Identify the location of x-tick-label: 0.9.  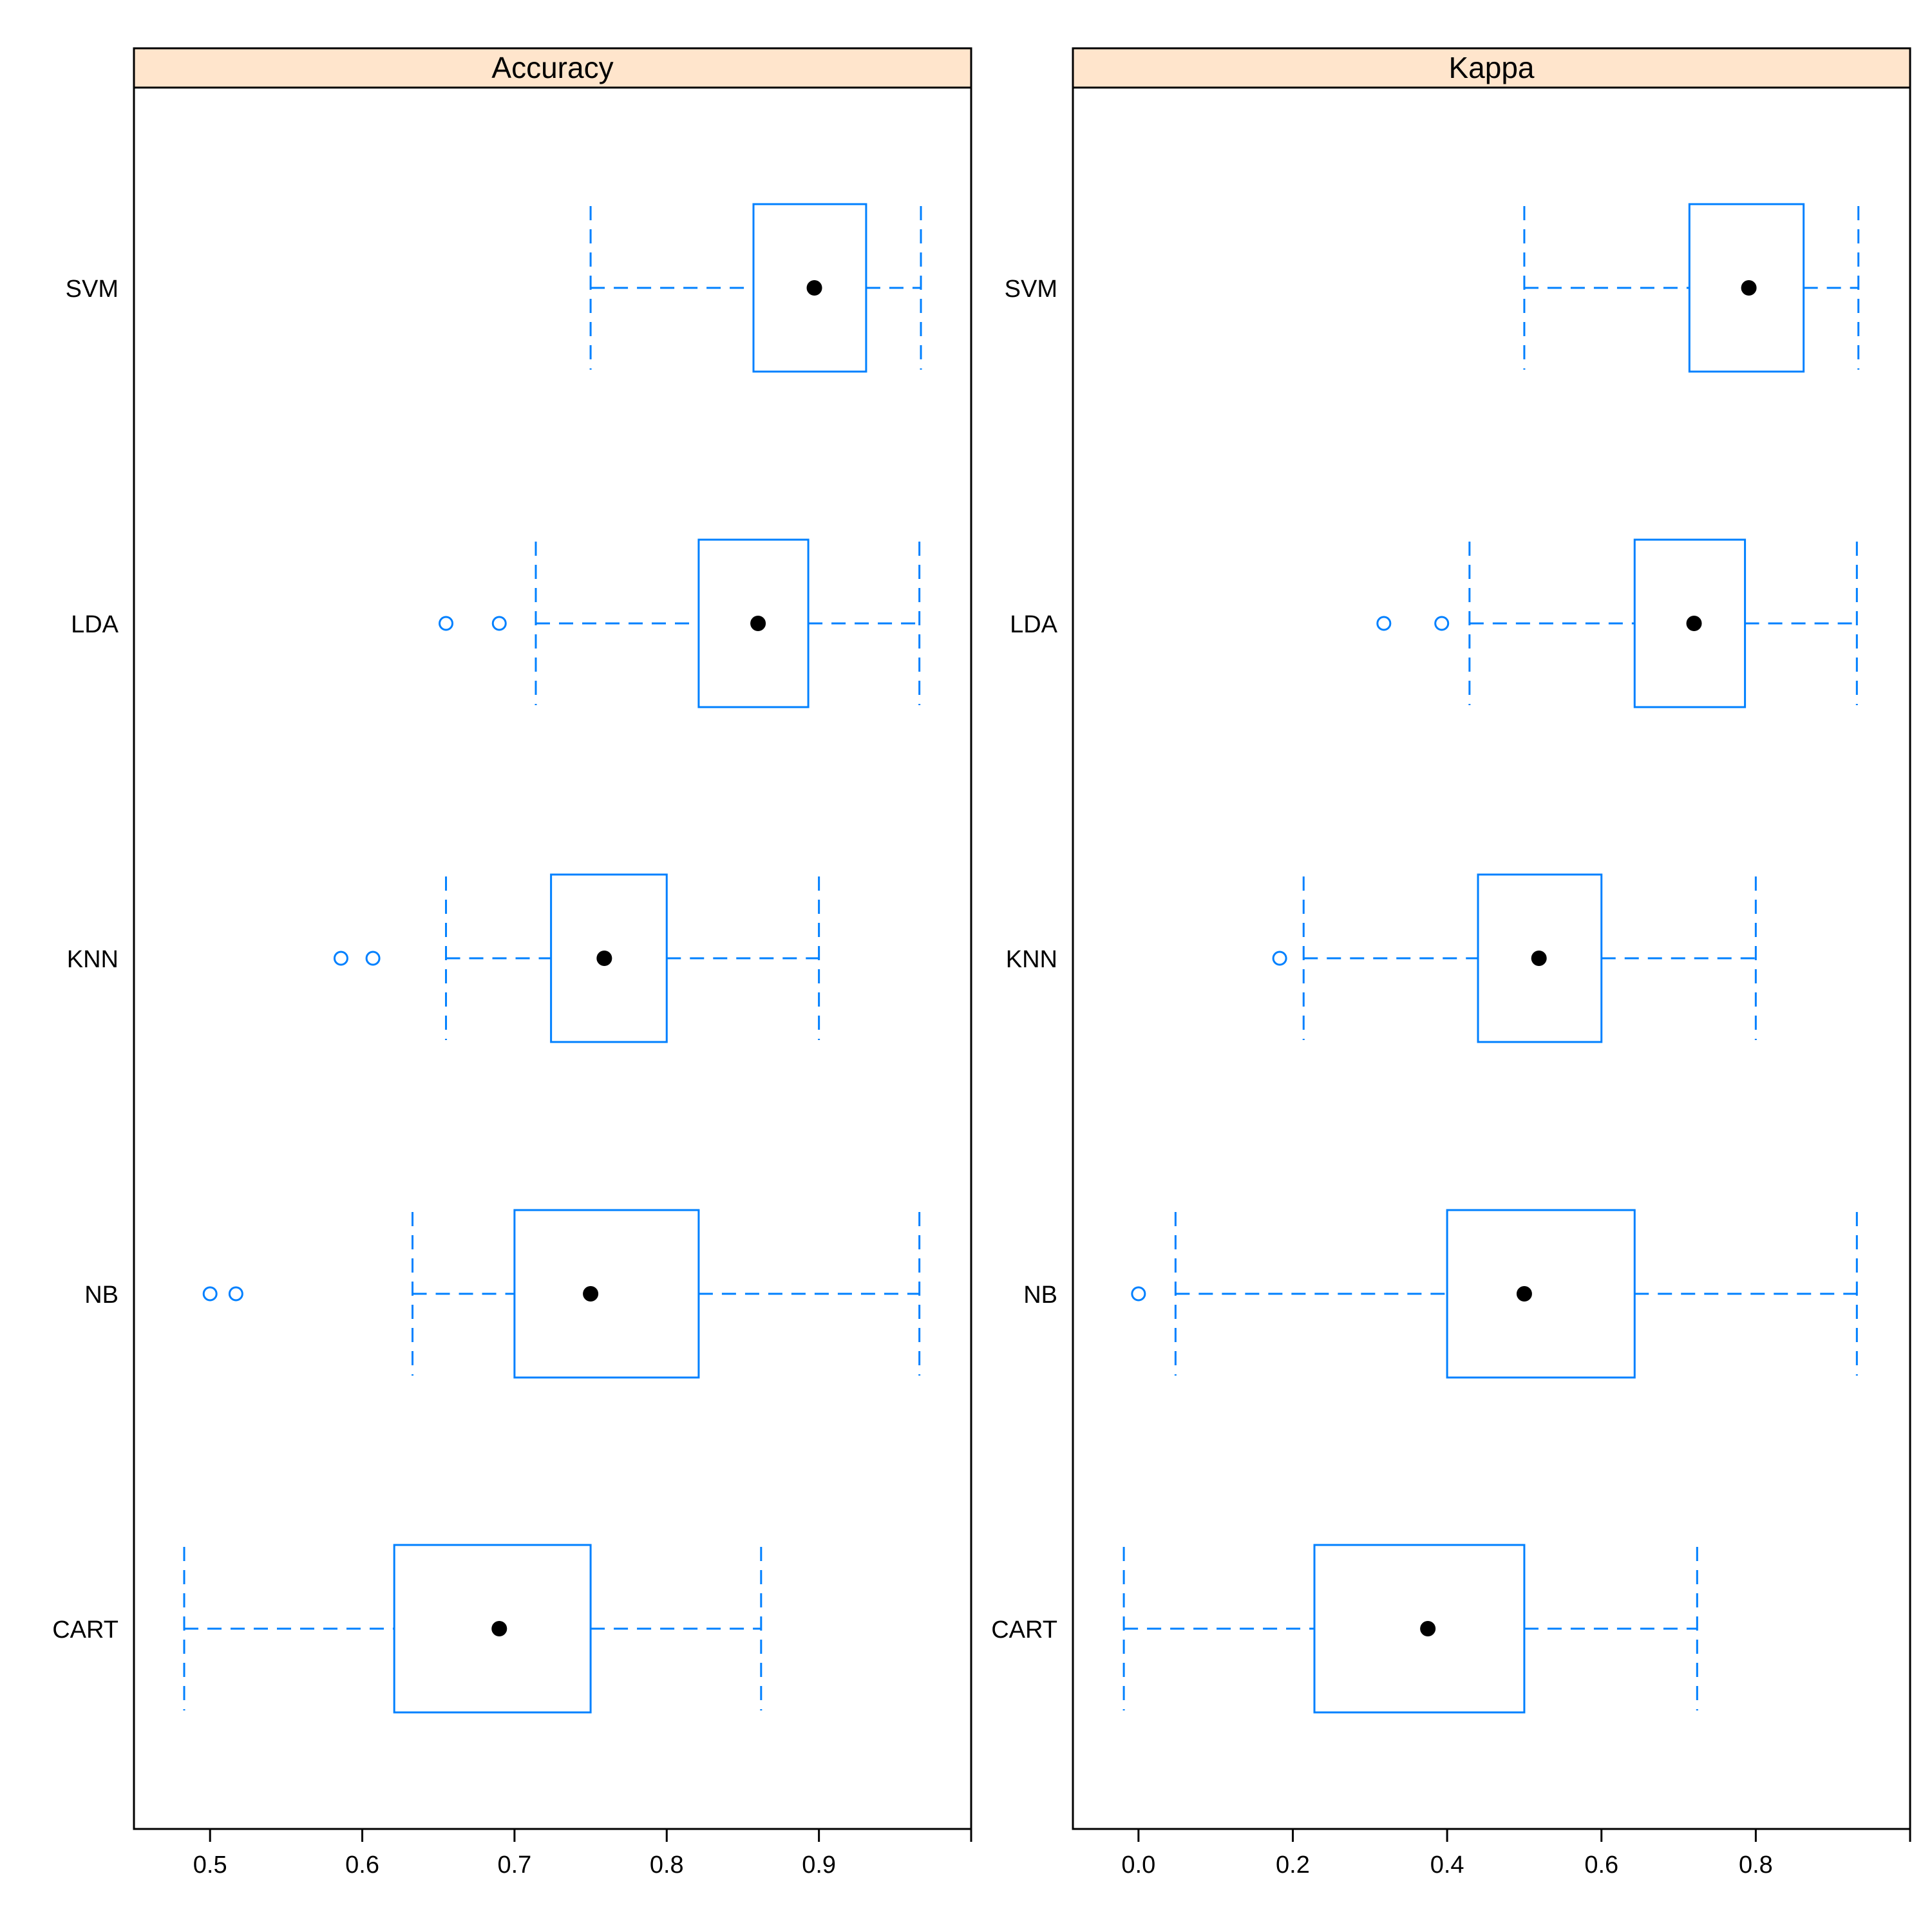
(819, 1865).